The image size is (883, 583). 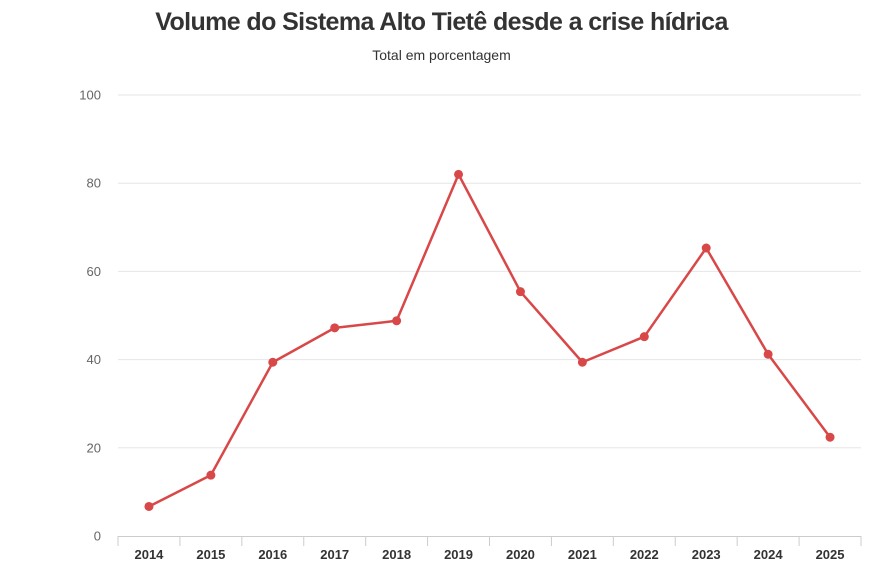 What do you see at coordinates (210, 554) in the screenshot?
I see `x-tick-label: 2015` at bounding box center [210, 554].